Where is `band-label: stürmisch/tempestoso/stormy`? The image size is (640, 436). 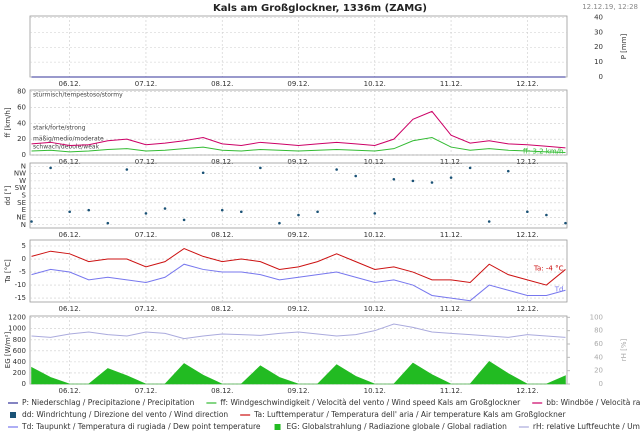 band-label: stürmisch/tempestoso/stormy is located at coordinates (78, 95).